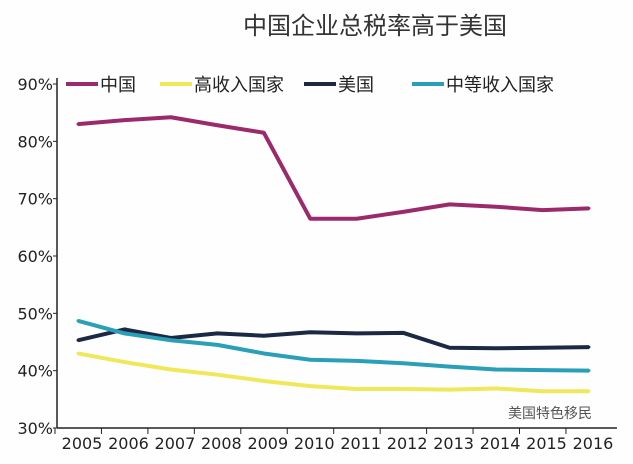 This screenshot has height=464, width=633. What do you see at coordinates (82, 443) in the screenshot?
I see `x-tick-label: 2005` at bounding box center [82, 443].